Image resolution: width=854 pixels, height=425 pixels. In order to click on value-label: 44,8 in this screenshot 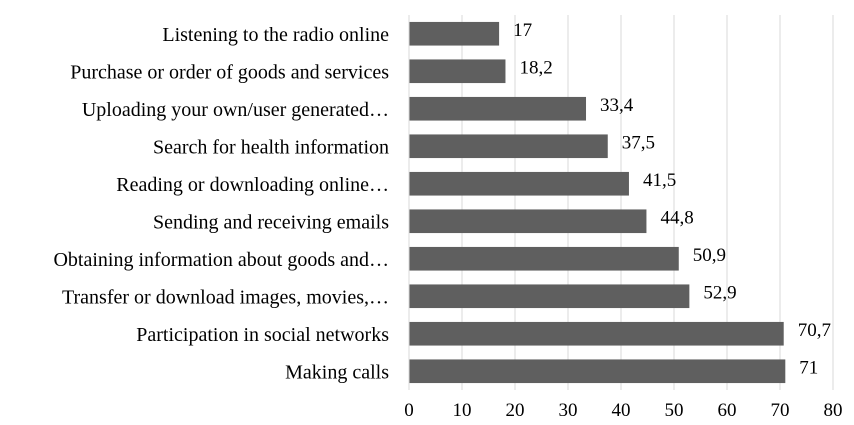, I will do `click(676, 217)`.